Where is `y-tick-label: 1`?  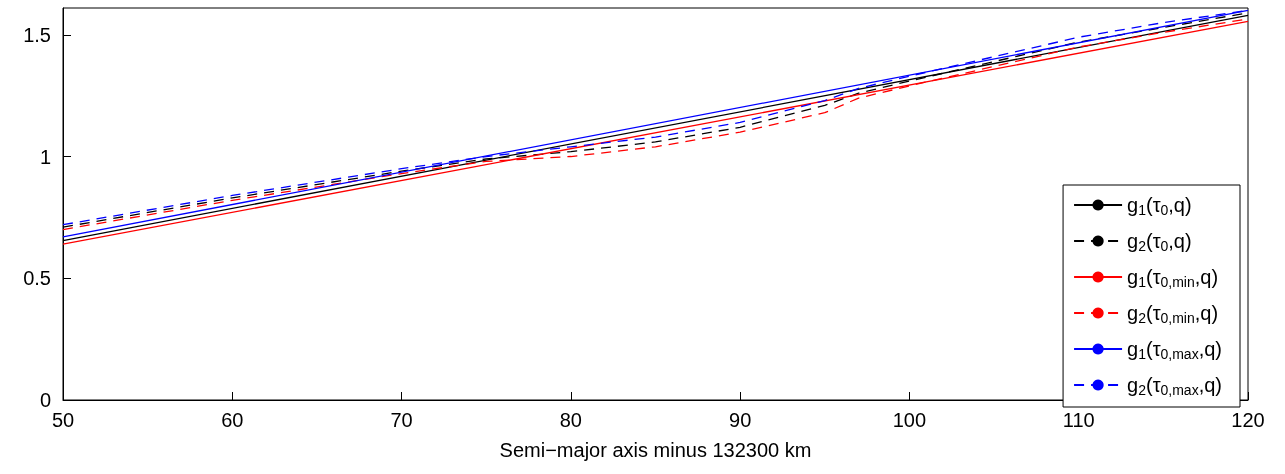 y-tick-label: 1 is located at coordinates (45, 156).